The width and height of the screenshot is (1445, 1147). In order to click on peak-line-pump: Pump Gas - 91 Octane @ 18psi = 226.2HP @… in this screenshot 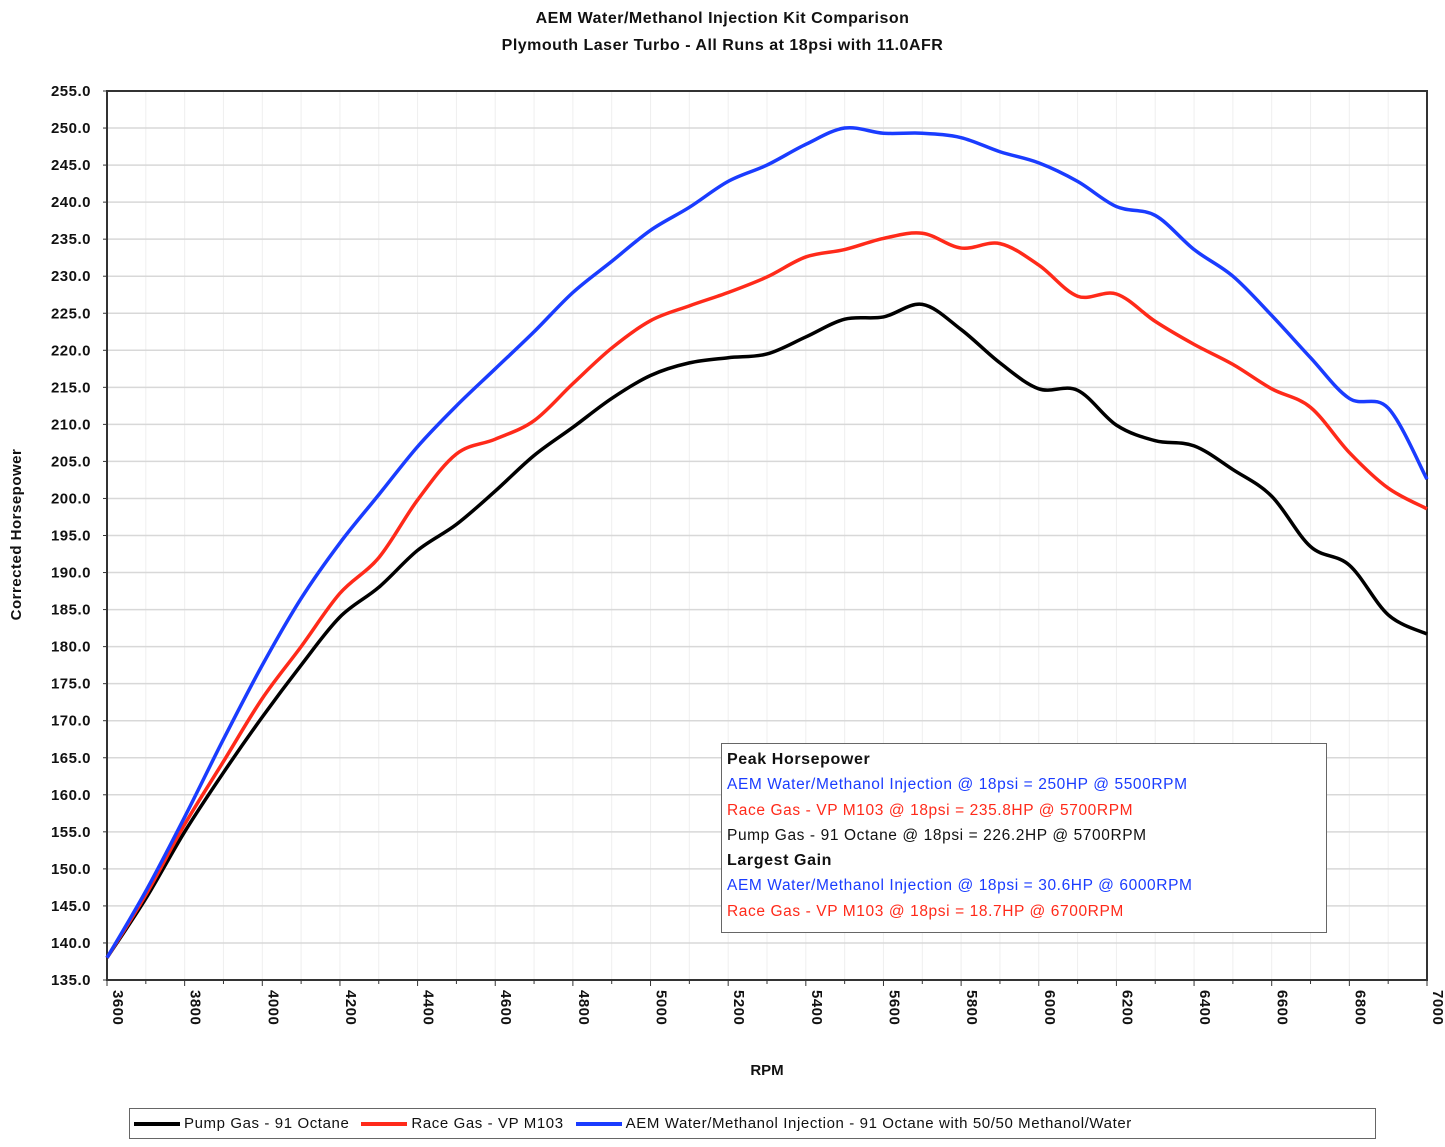, I will do `click(937, 835)`.